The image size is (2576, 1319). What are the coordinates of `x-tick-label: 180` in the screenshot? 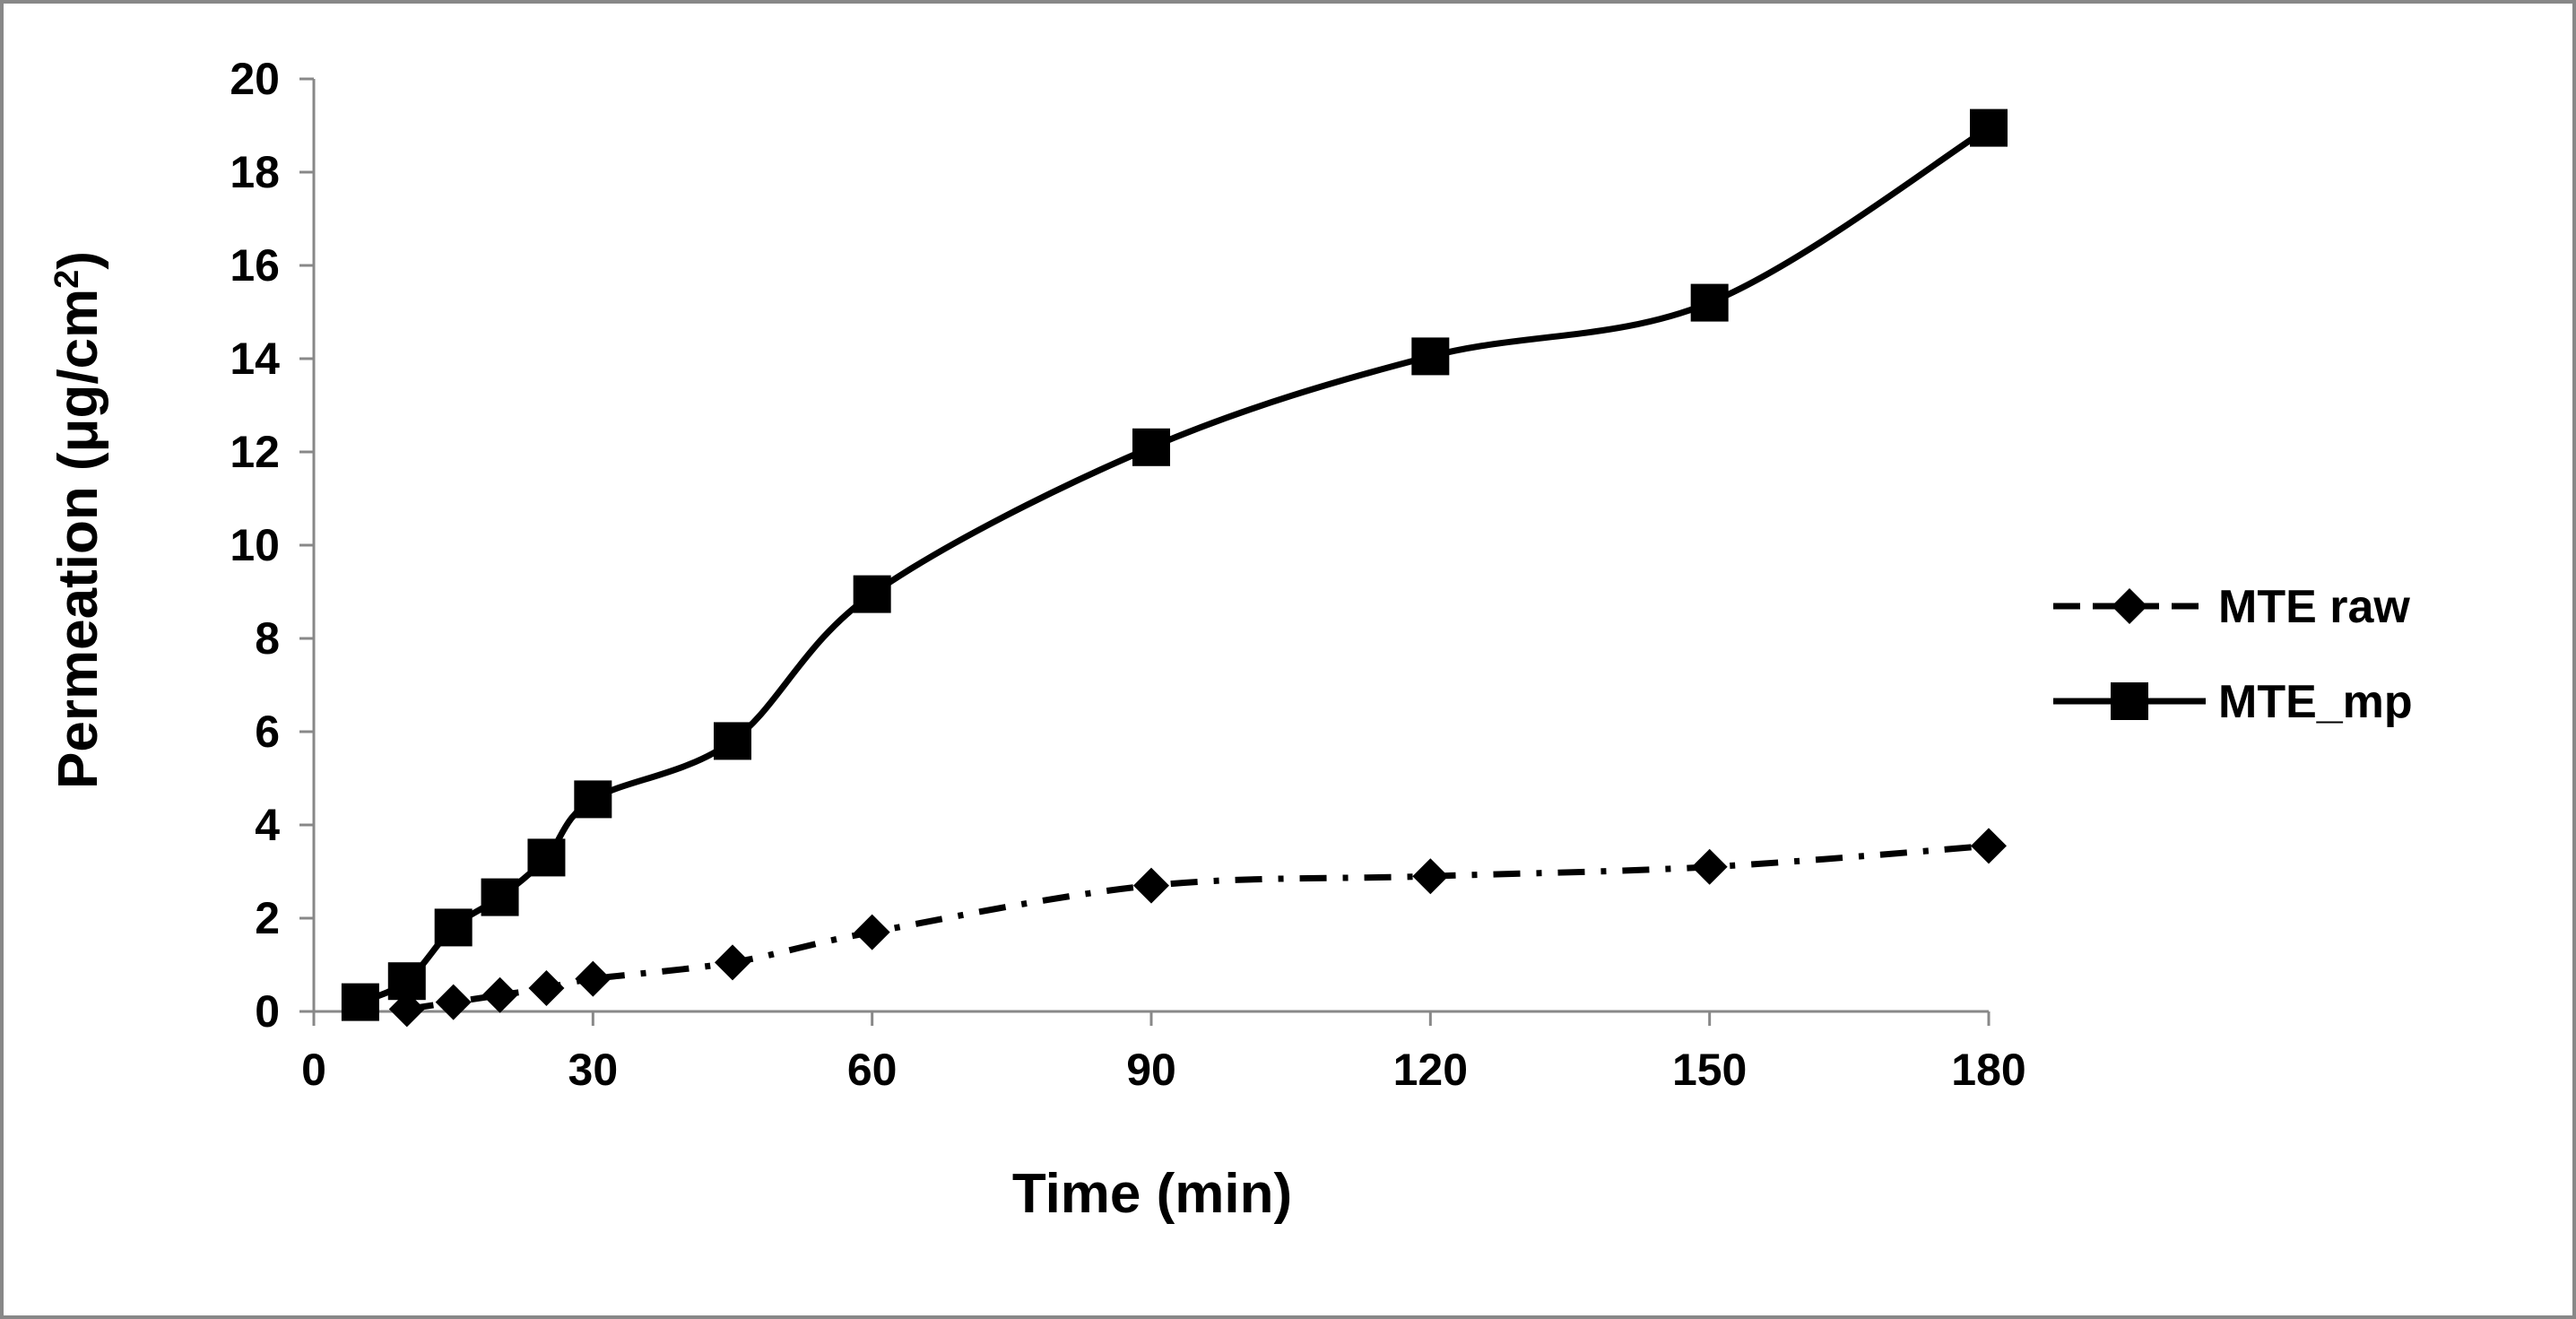 It's located at (1988, 1070).